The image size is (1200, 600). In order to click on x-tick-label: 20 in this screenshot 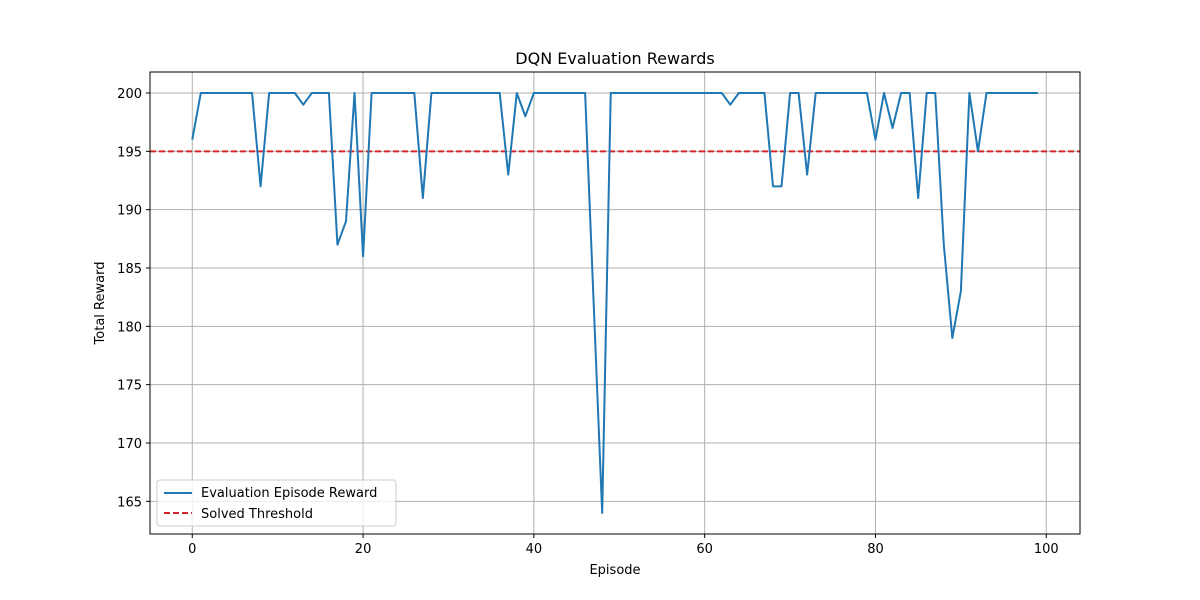, I will do `click(363, 549)`.